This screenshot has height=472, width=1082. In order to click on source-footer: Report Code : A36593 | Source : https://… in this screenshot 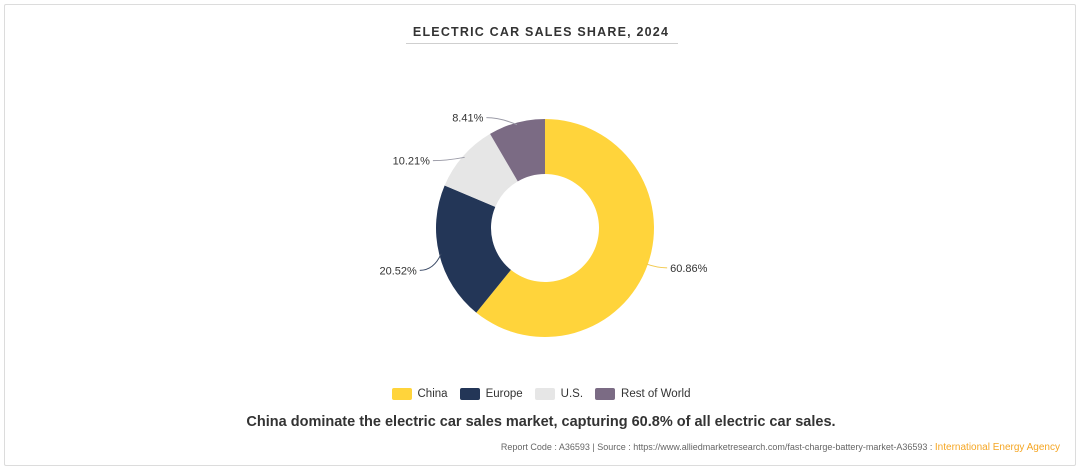, I will do `click(780, 447)`.